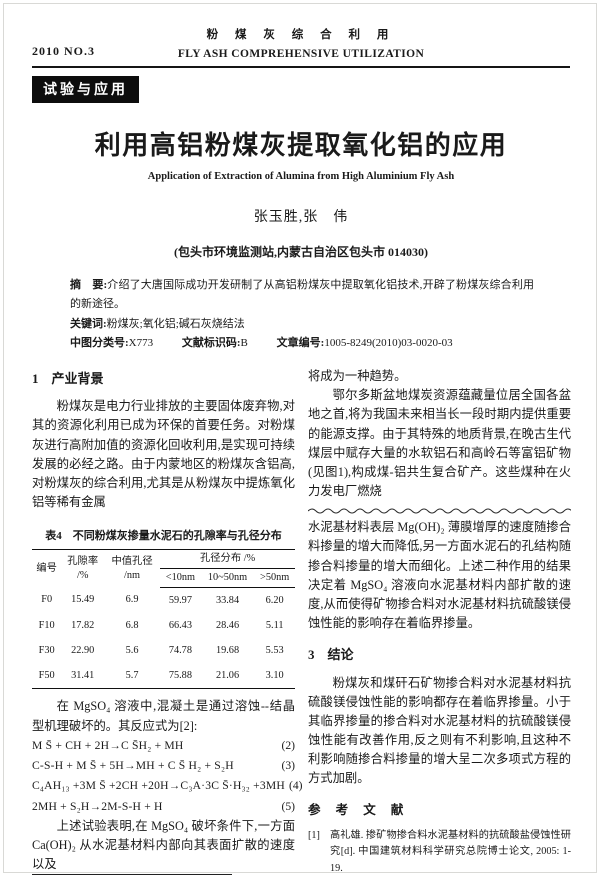 This screenshot has height=876, width=600. Describe the element at coordinates (163, 716) in the screenshot. I see `left-paragraph-2: 在 MgSO₄ 溶液中,混凝土是通过溶蚀--结晶型机理破坏的。其反应式为[2]:` at that location.